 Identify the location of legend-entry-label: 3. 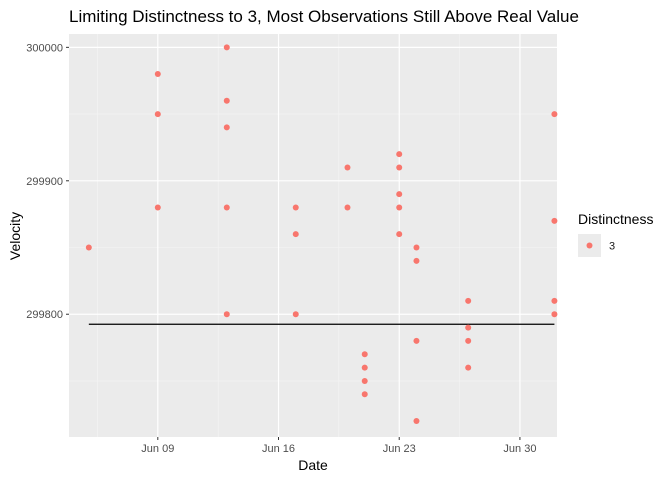
(612, 247).